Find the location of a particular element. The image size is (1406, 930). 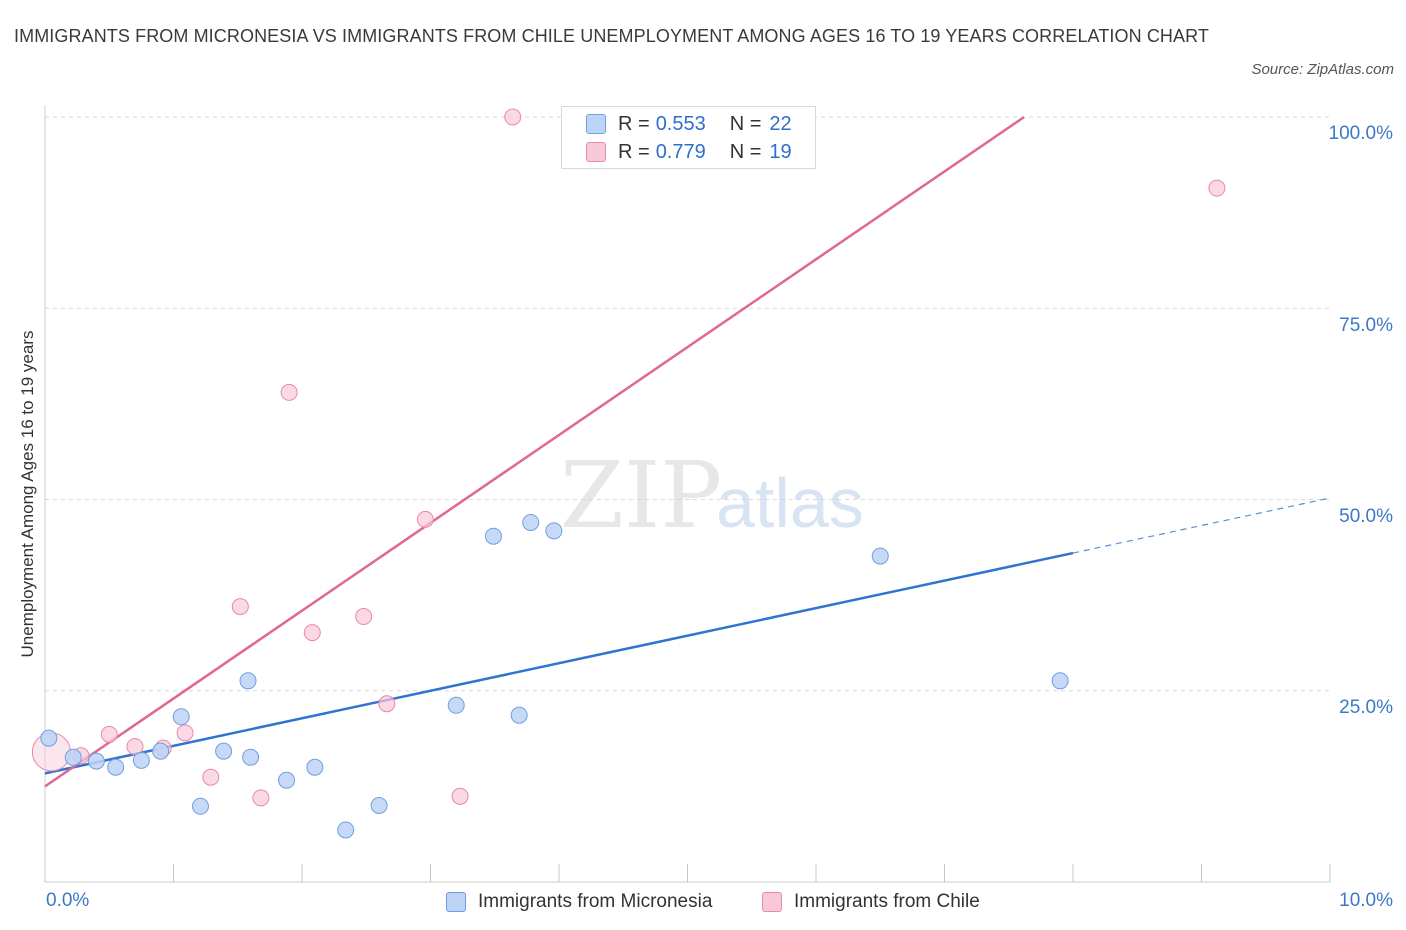

chile-swatch is located at coordinates (596, 152).